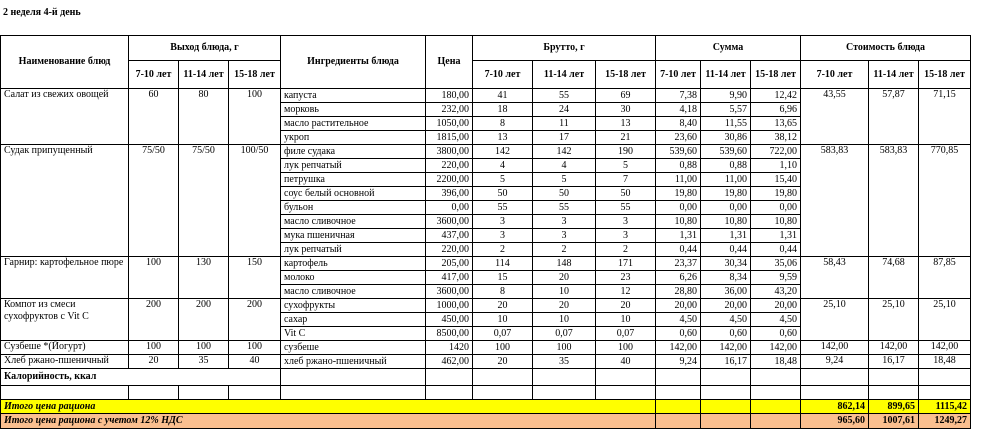 This screenshot has height=444, width=1002. What do you see at coordinates (725, 109) in the screenshot?
I see `ingredient-sum: 5,57` at bounding box center [725, 109].